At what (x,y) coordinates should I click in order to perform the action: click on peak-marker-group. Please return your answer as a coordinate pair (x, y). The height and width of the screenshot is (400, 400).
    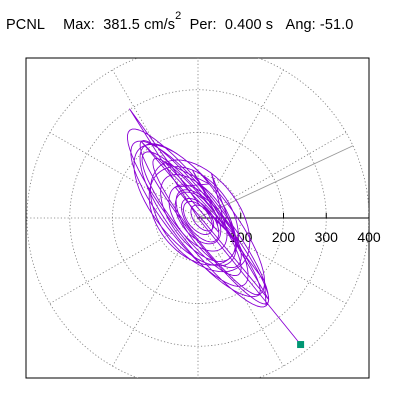
    Looking at the image, I should click on (301, 345).